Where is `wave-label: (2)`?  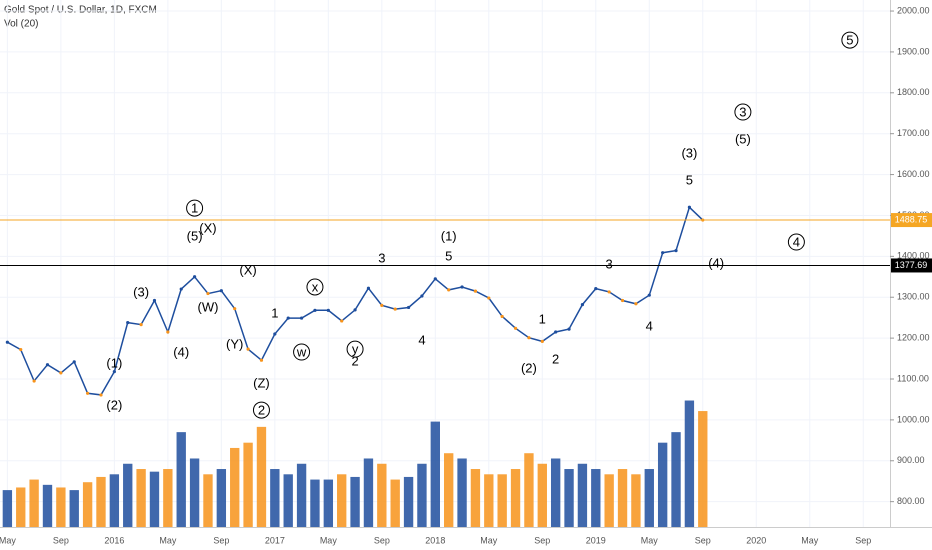 wave-label: (2) is located at coordinates (114, 405).